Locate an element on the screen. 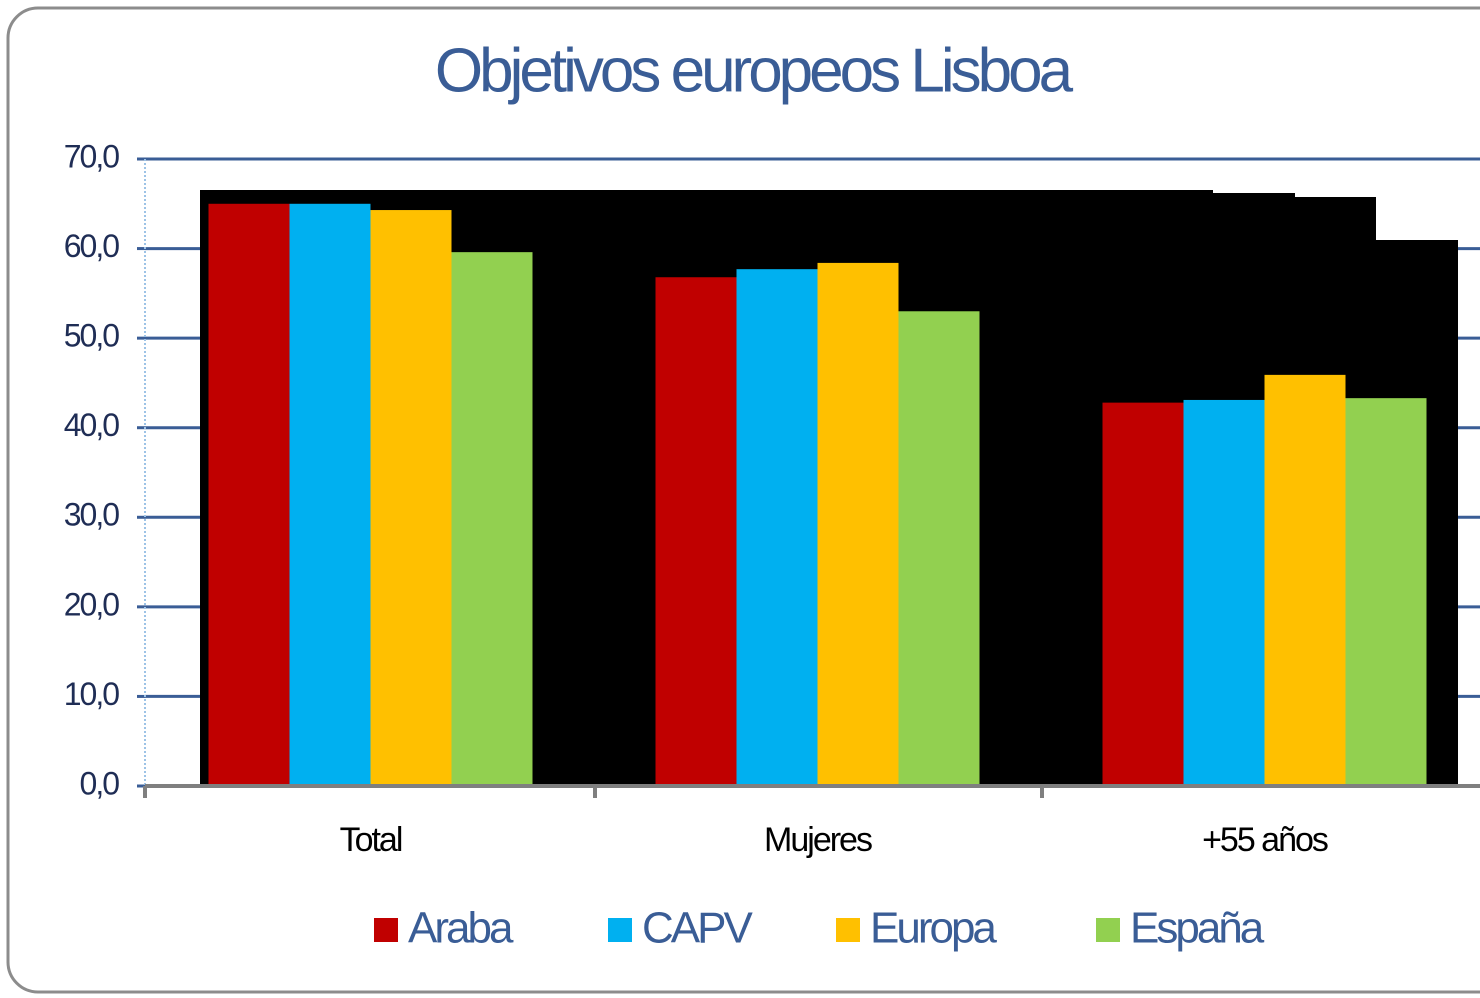  y-tick-label: 30,0 is located at coordinates (91, 515).